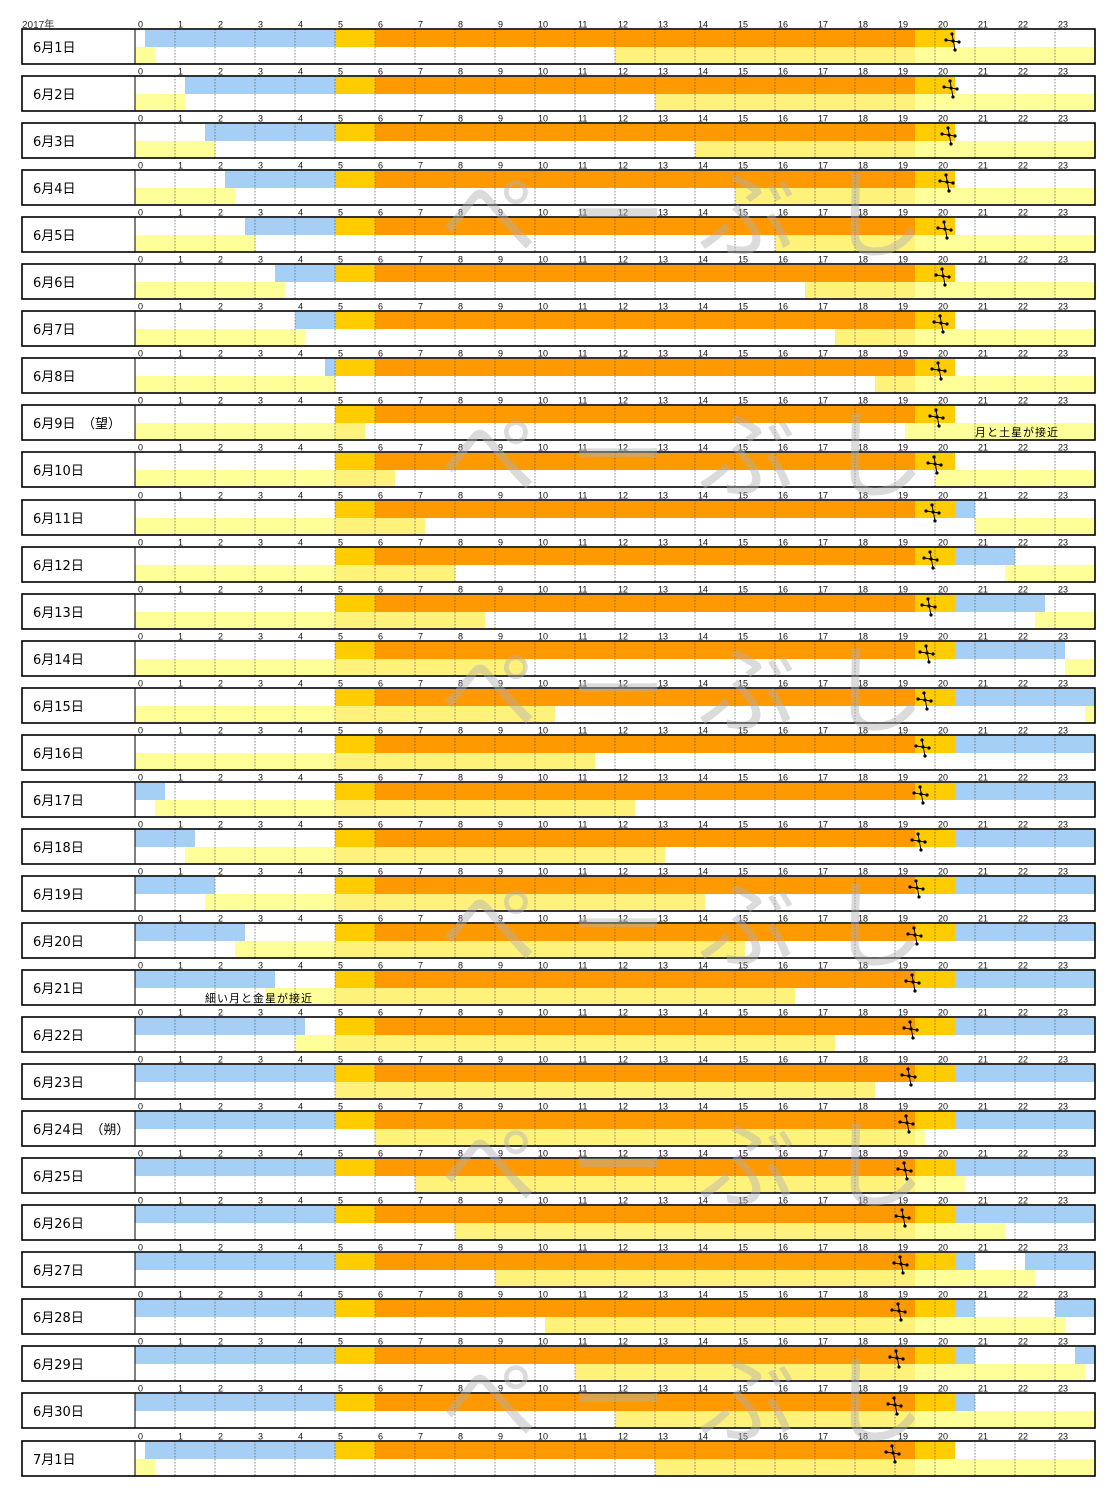 Image resolution: width=1115 pixels, height=1494 pixels. What do you see at coordinates (863, 119) in the screenshot?
I see `hour-tick-label: 18` at bounding box center [863, 119].